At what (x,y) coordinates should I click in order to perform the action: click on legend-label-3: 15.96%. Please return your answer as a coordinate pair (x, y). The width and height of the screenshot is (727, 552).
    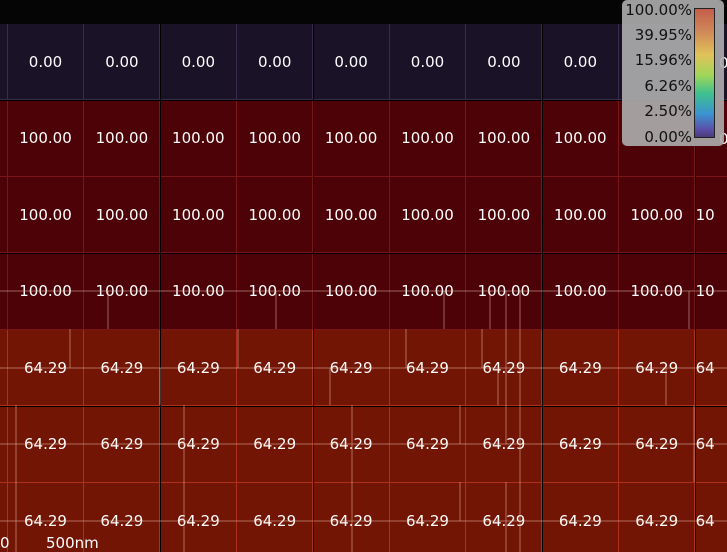
    Looking at the image, I should click on (663, 60).